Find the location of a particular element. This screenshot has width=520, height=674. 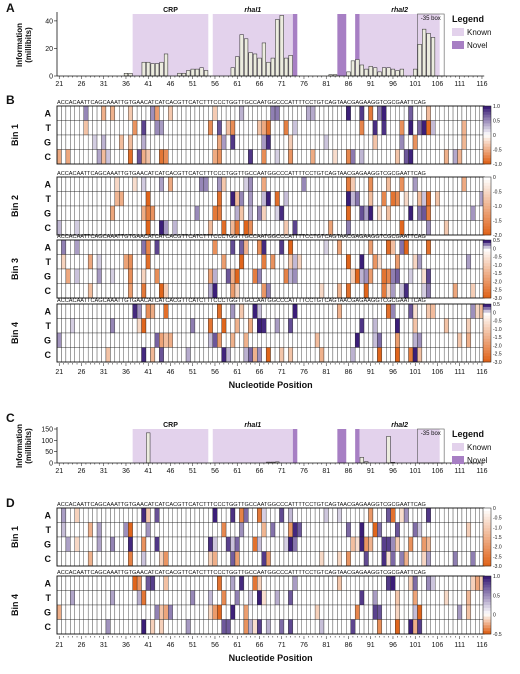

x-tick-label: 61 is located at coordinates (237, 372).